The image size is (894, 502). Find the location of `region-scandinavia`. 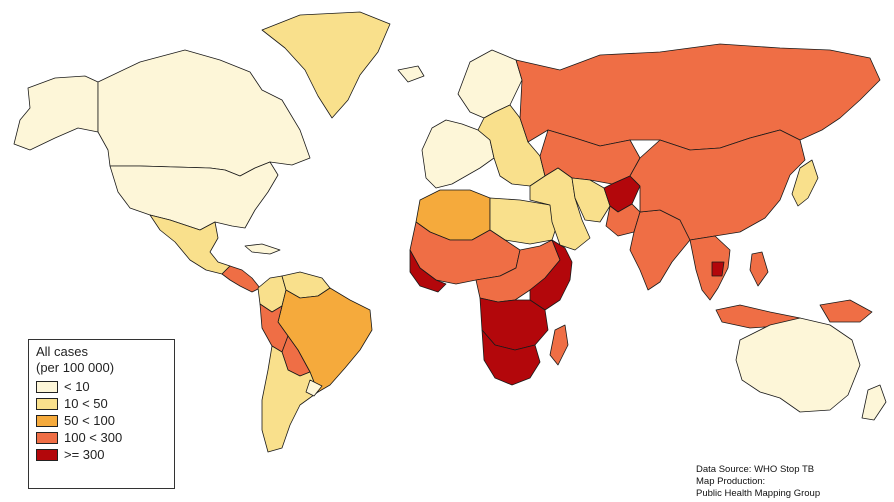

region-scandinavia is located at coordinates (490, 84).